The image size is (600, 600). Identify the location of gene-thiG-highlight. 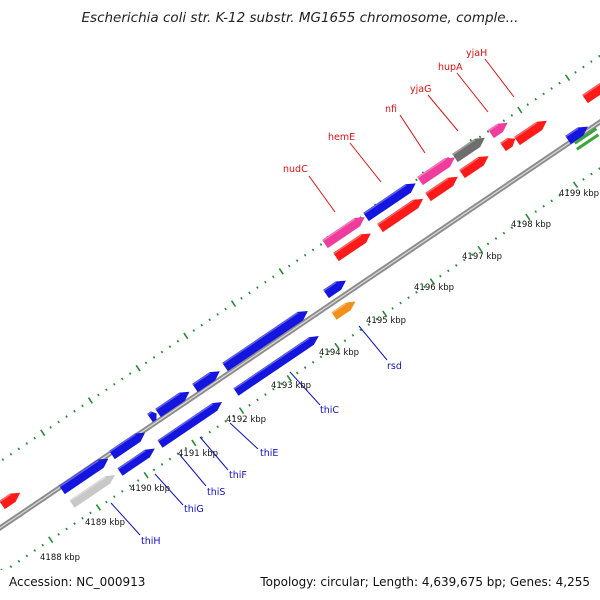
(131, 460).